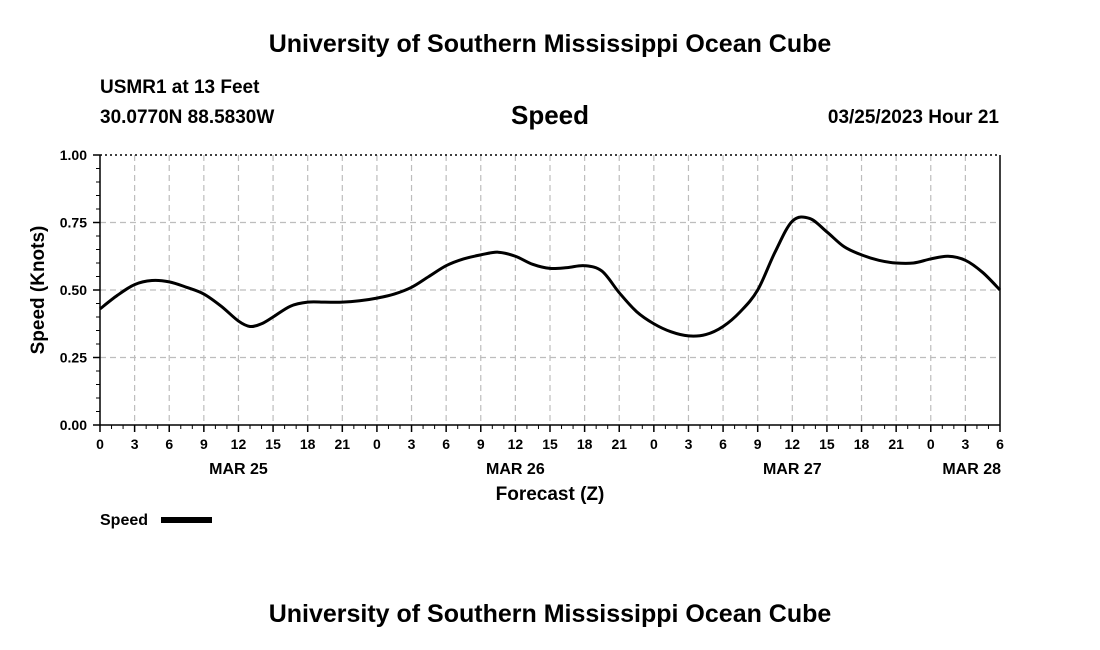 The width and height of the screenshot is (1100, 650). I want to click on y-tick-label: 0.00, so click(73, 425).